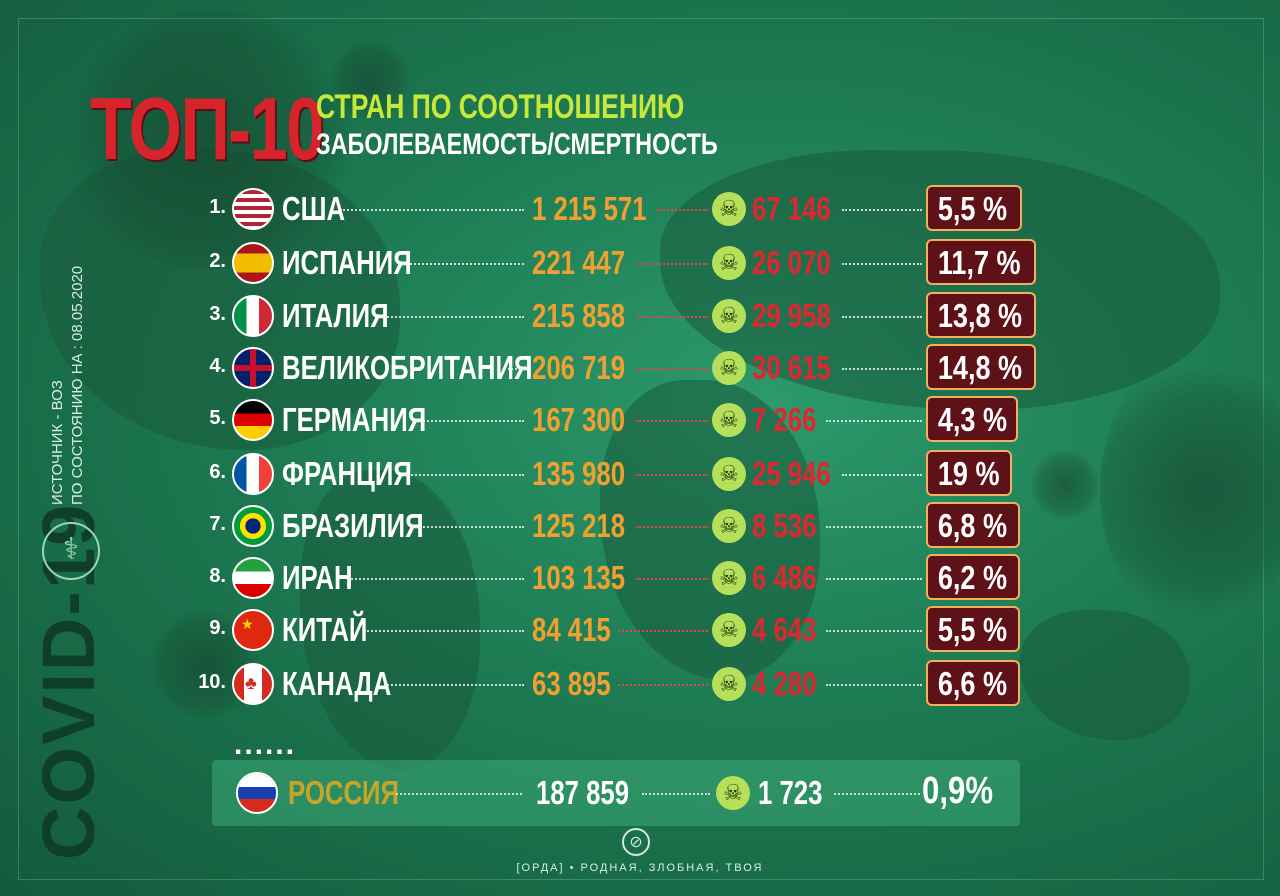 This screenshot has width=1280, height=896. What do you see at coordinates (579, 262) in the screenshot?
I see `cases-value: 221 447` at bounding box center [579, 262].